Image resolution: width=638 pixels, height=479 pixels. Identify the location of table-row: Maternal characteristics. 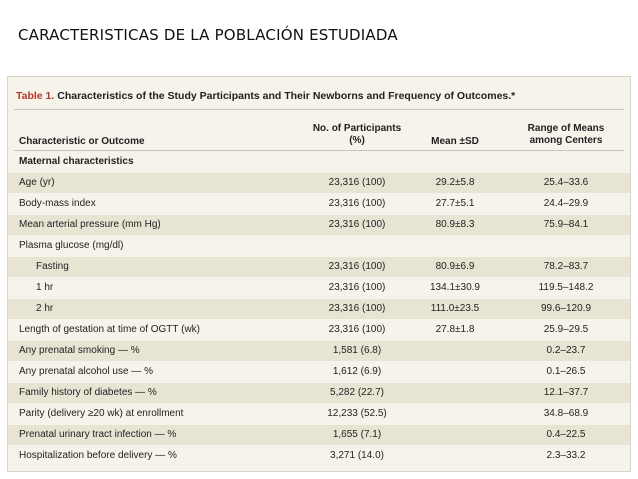
(319, 162).